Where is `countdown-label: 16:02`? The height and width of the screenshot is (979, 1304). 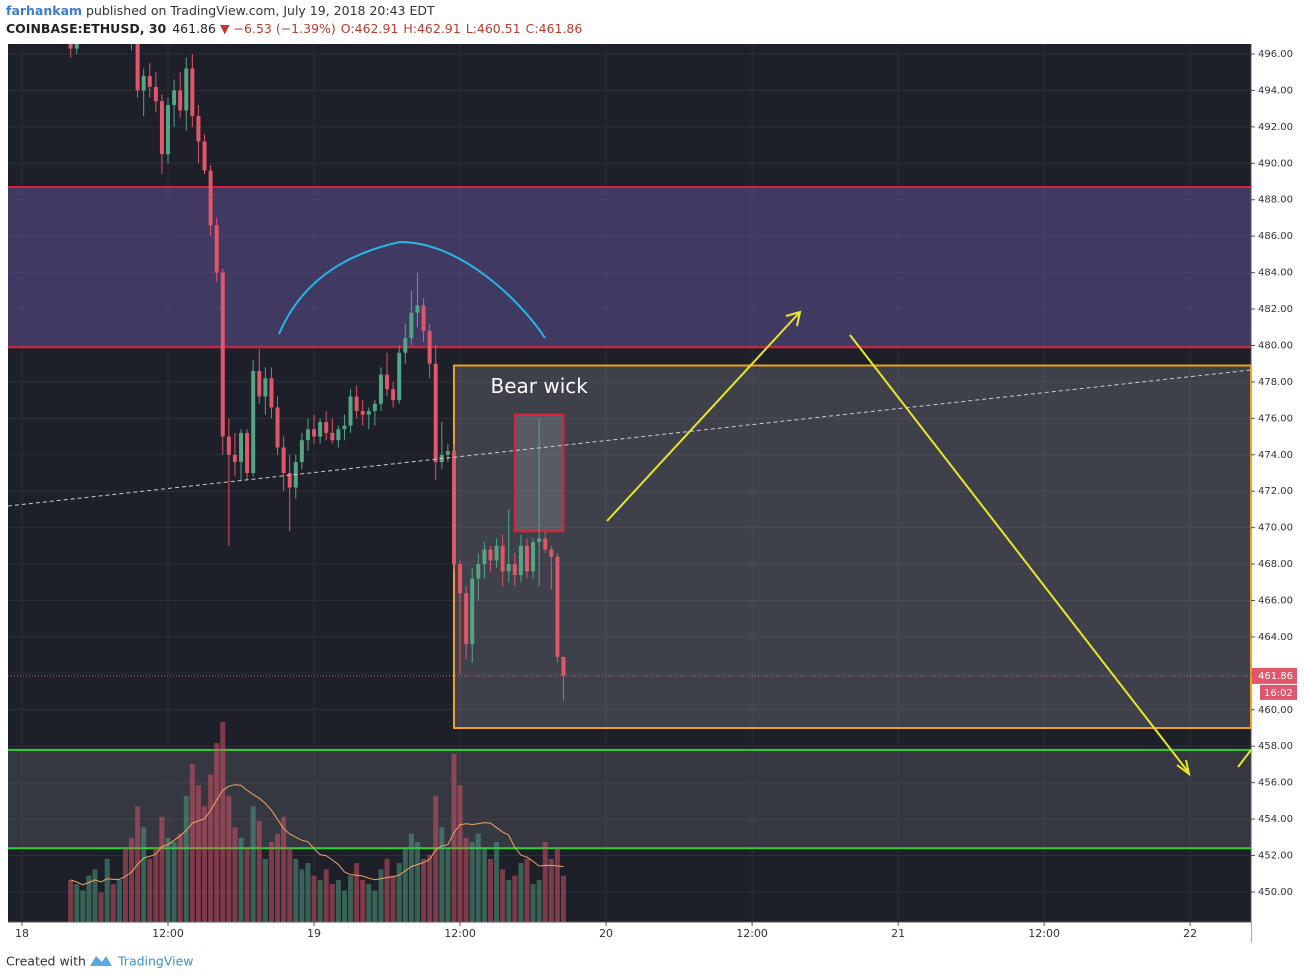
countdown-label: 16:02 is located at coordinates (1278, 693).